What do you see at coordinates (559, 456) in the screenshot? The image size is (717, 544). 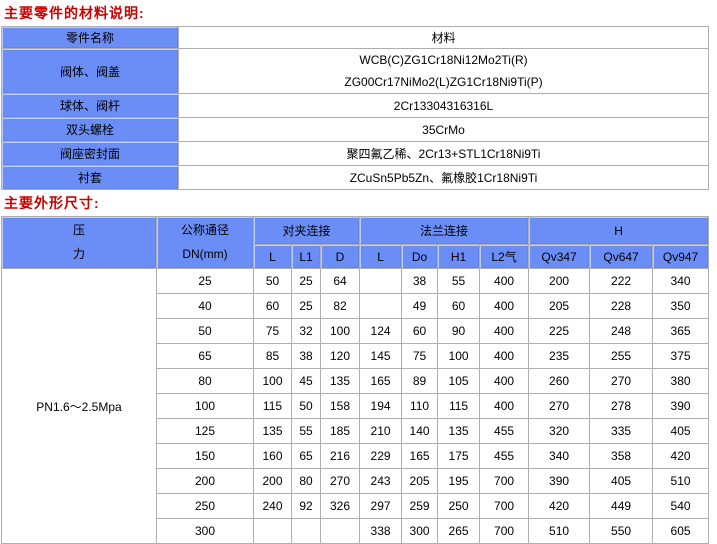 I see `dim-cell: 340` at bounding box center [559, 456].